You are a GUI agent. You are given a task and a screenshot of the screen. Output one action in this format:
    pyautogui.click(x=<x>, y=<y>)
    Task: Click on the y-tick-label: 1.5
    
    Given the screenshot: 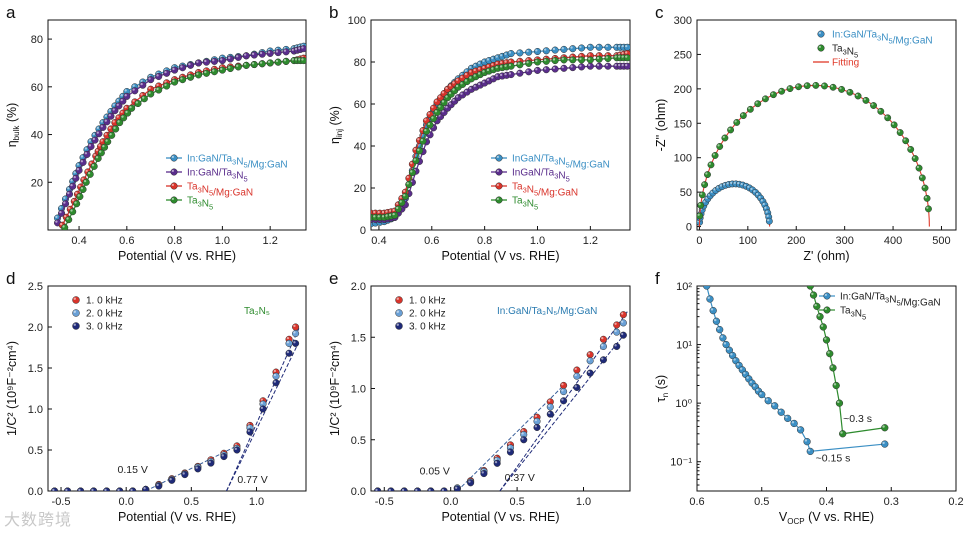 What is the action you would take?
    pyautogui.click(x=35, y=369)
    